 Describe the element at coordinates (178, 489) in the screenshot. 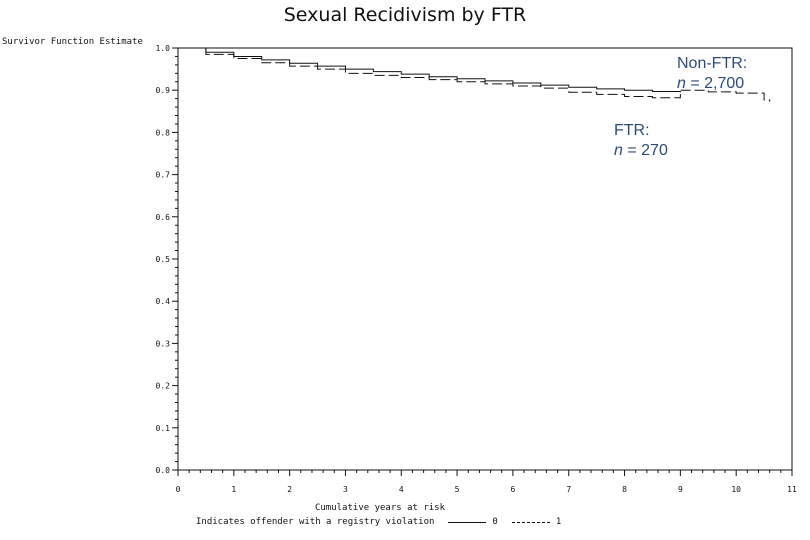

I see `x-tick-label: 0` at that location.